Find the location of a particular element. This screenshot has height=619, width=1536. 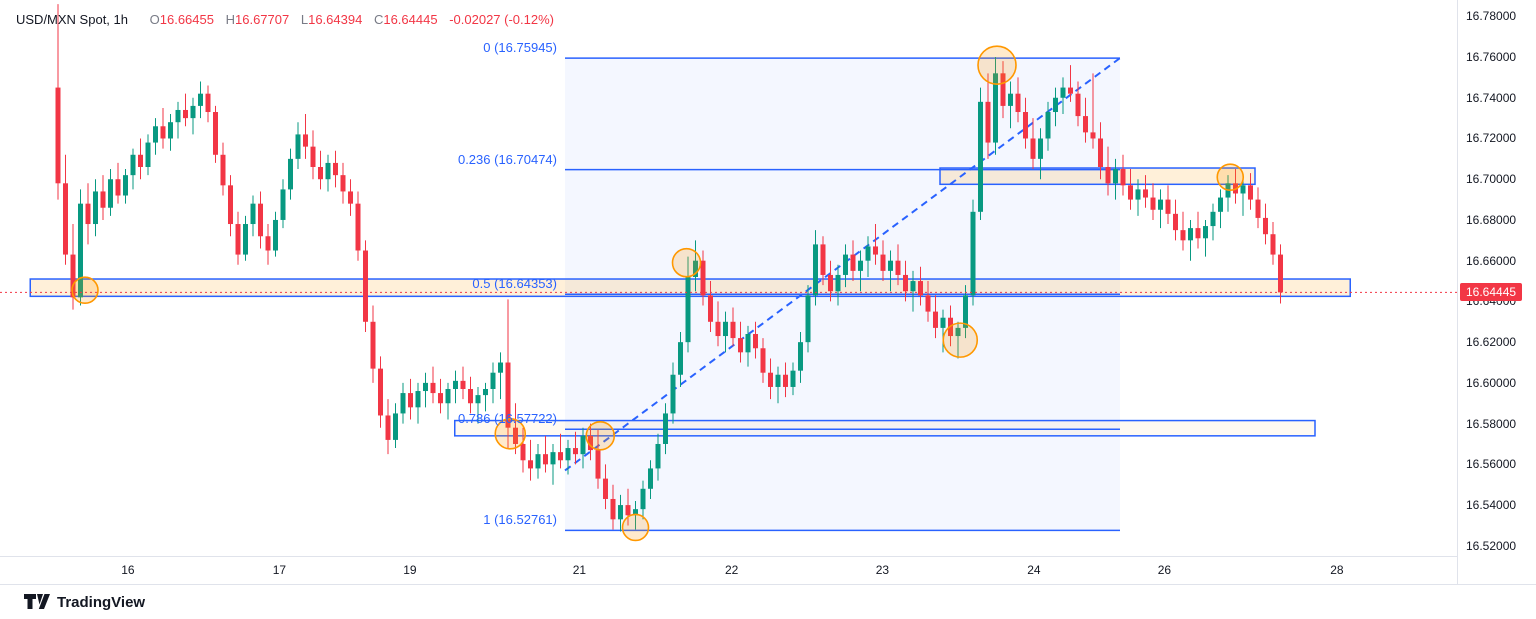

low-value: 16.64394 is located at coordinates (335, 19).